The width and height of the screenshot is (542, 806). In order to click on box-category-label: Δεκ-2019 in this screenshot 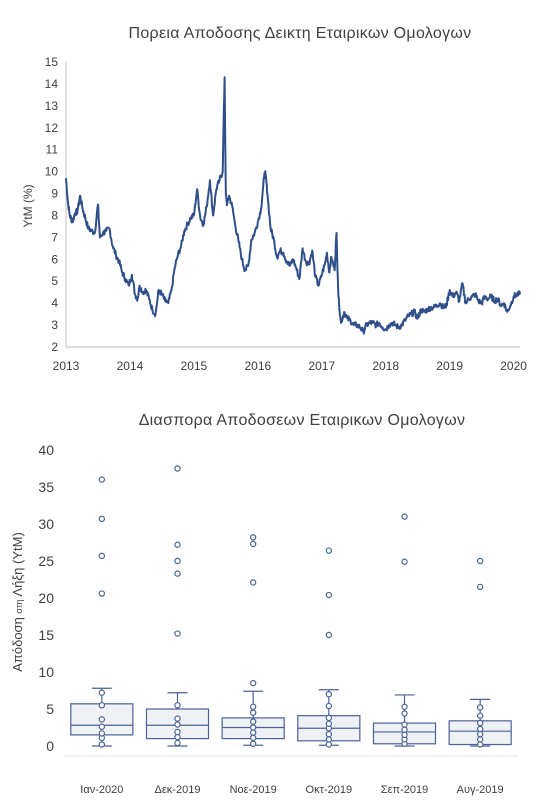, I will do `click(178, 790)`.